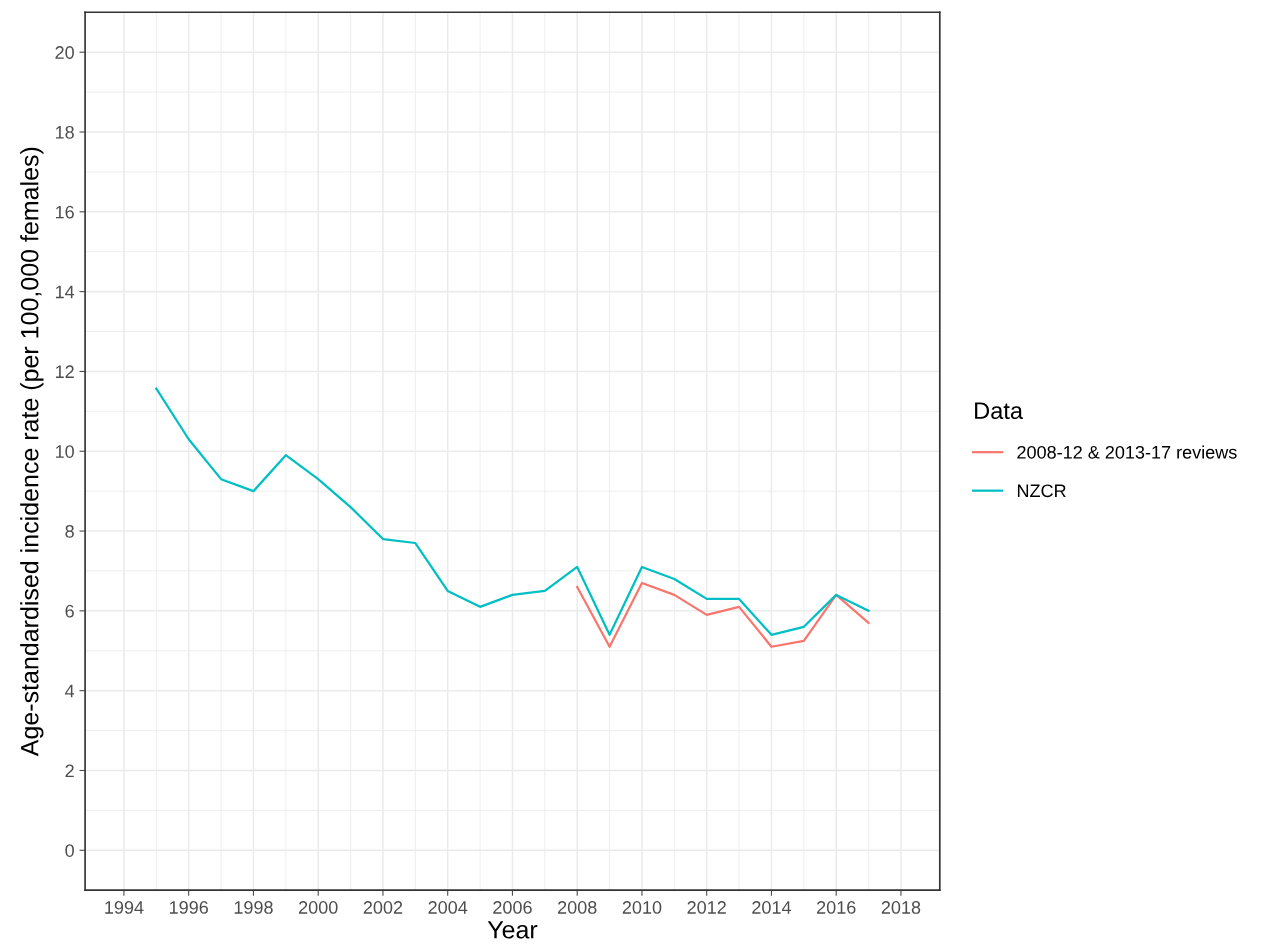  I want to click on y-tick-label: 18, so click(64, 132).